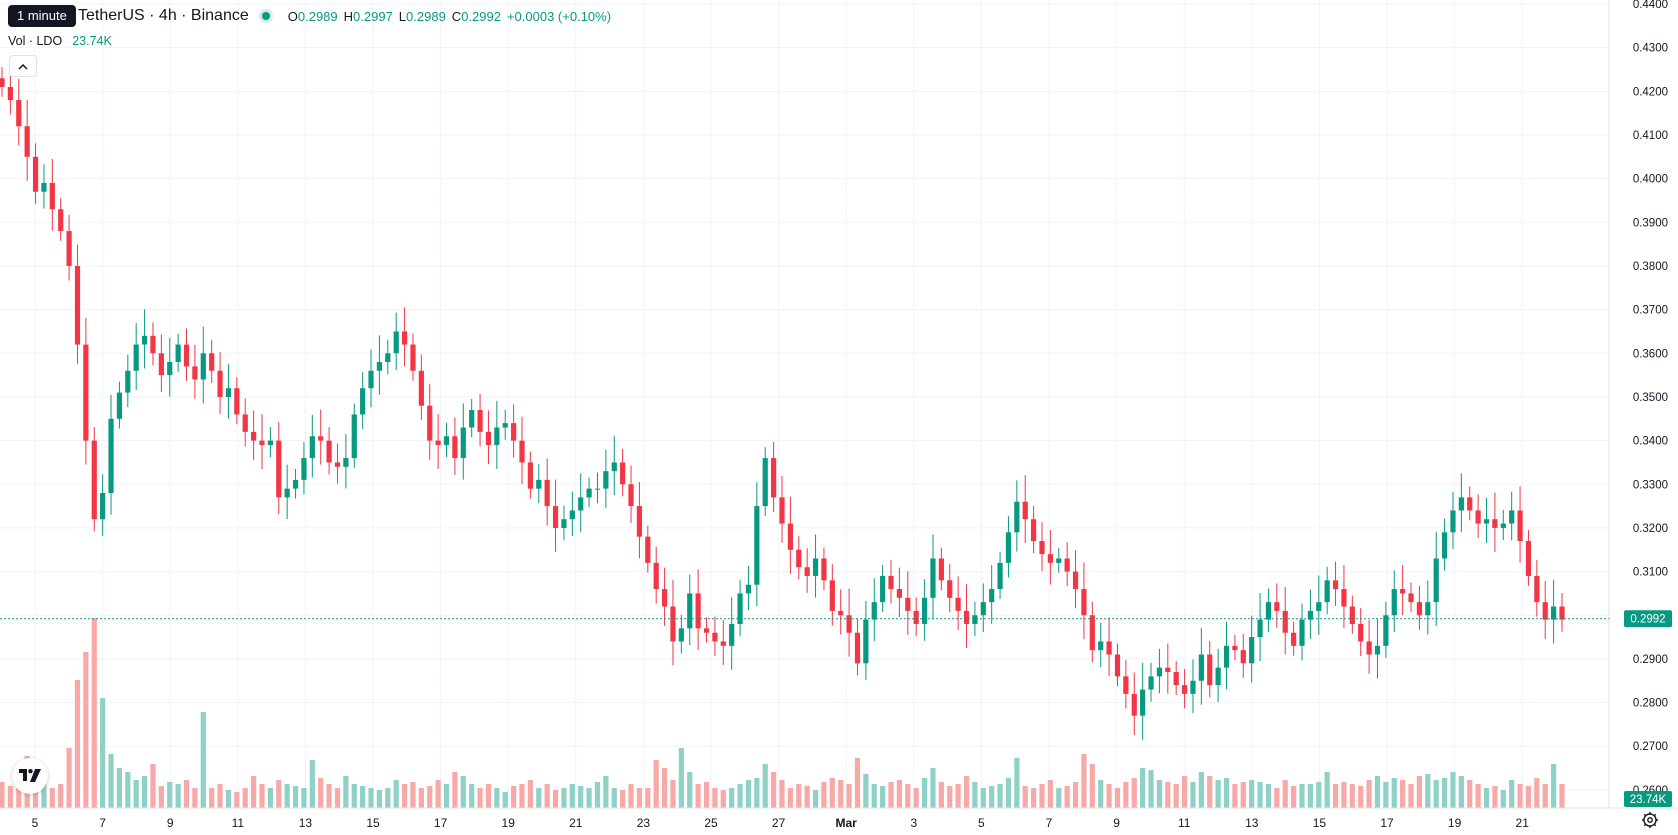 The image size is (1678, 835). Describe the element at coordinates (1650, 485) in the screenshot. I see `price-tick-label: 0.3300` at that location.